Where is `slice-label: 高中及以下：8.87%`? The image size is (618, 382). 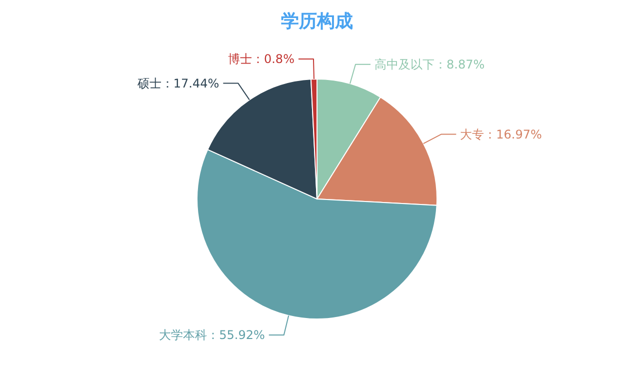
slice-label: 高中及以下：8.87% is located at coordinates (429, 64).